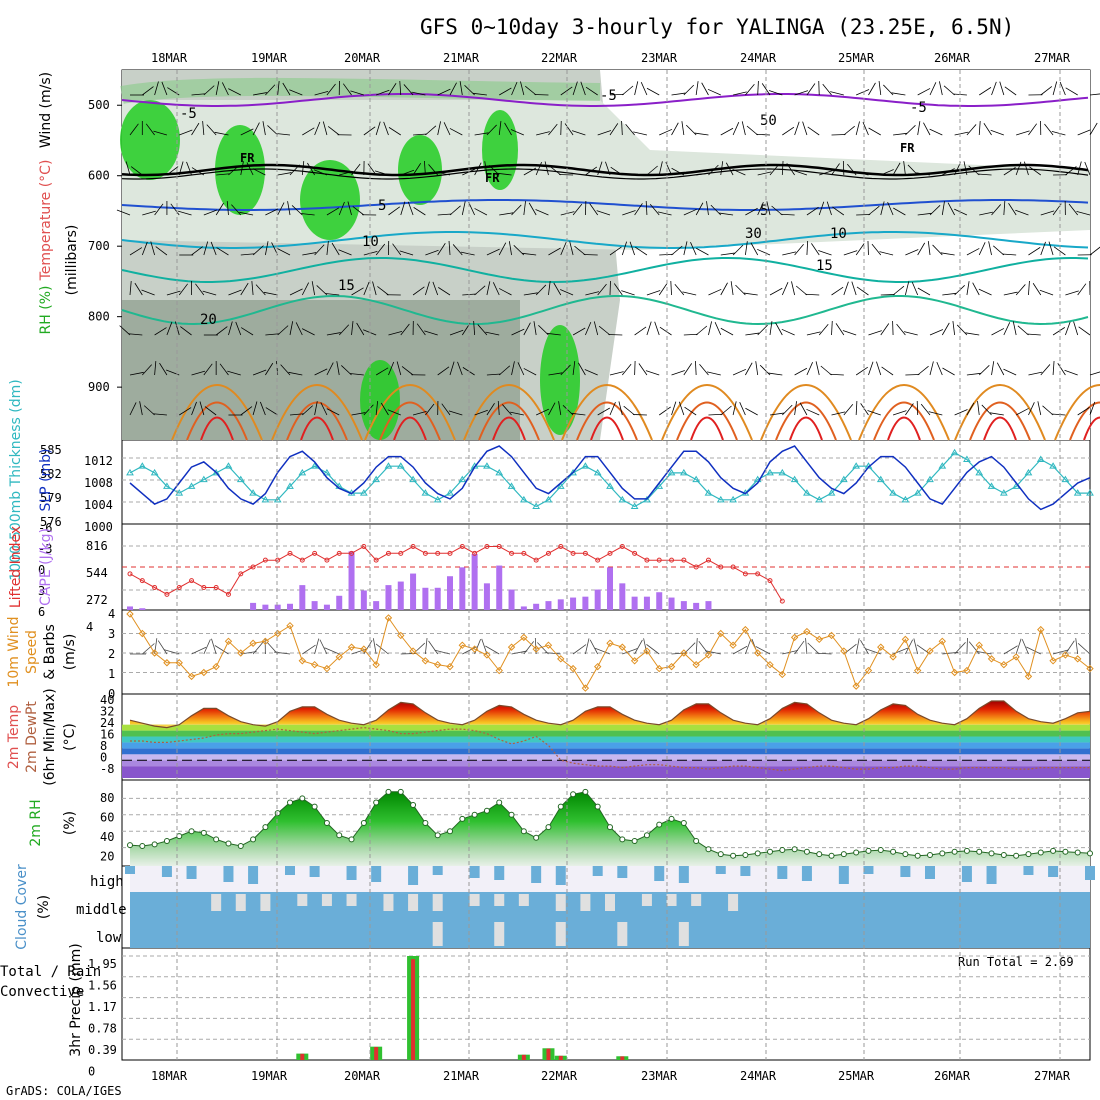 The width and height of the screenshot is (1100, 1100). What do you see at coordinates (107, 769) in the screenshot?
I see `temp-tick-label: -8` at bounding box center [107, 769].